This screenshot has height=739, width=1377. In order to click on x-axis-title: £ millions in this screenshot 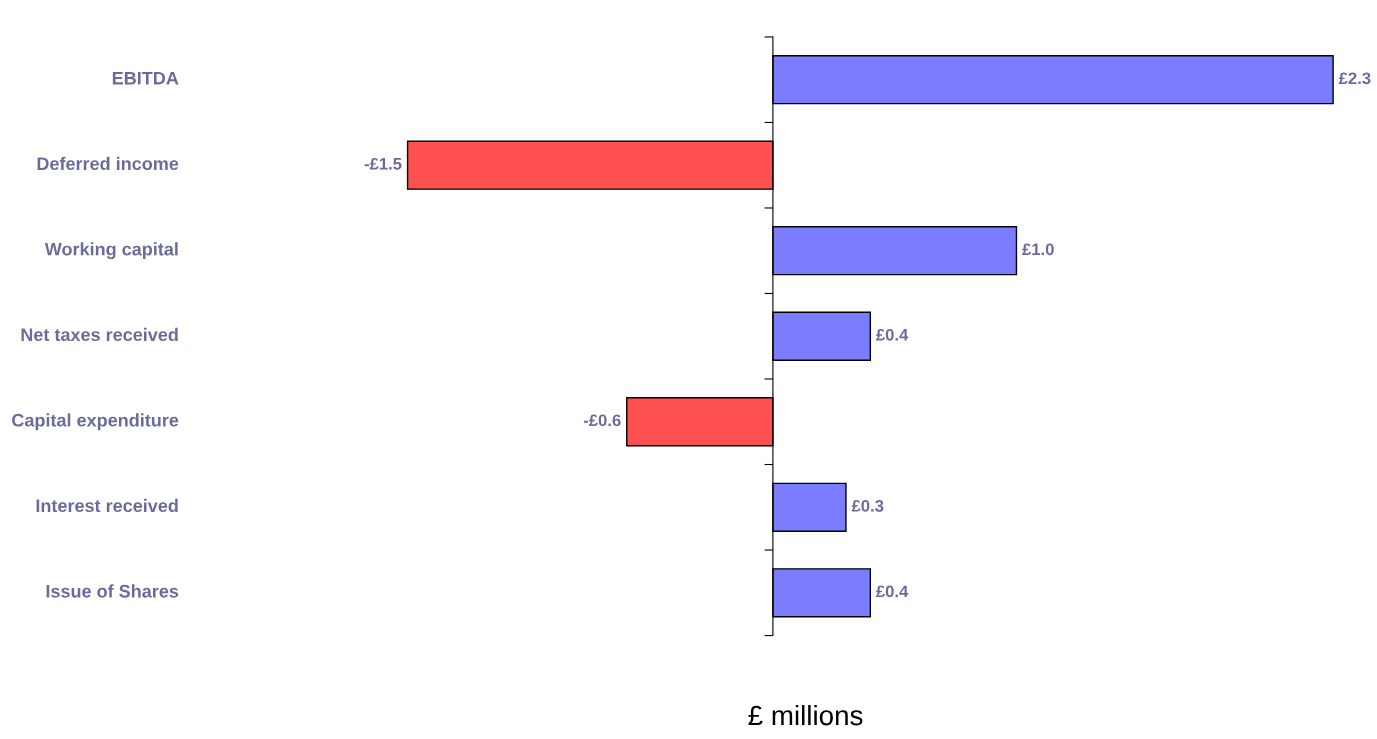, I will do `click(805, 715)`.